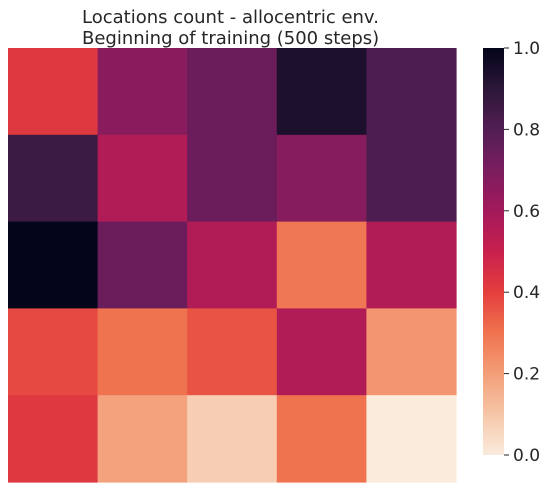  I want to click on chart-title-line-1: Locations count - allocentric env., so click(230, 17).